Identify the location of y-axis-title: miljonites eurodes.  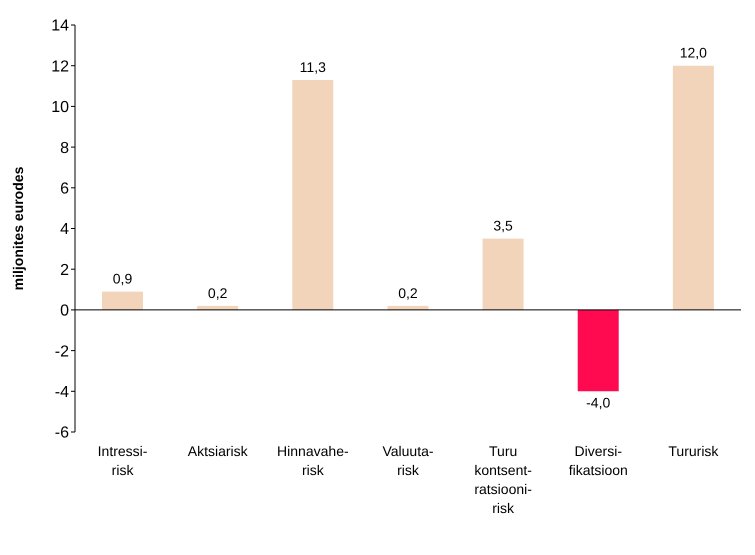
(18, 228).